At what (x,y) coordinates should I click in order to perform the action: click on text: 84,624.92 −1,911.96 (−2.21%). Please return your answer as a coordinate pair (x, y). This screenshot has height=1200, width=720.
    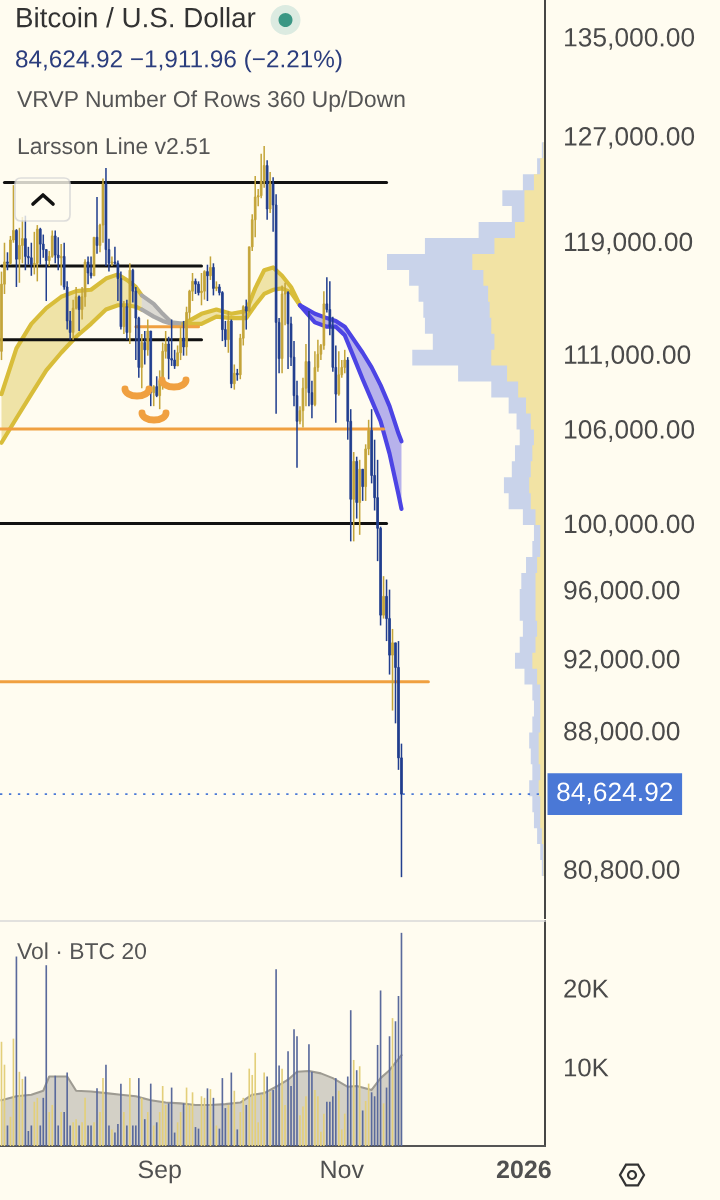
    Looking at the image, I should click on (179, 61).